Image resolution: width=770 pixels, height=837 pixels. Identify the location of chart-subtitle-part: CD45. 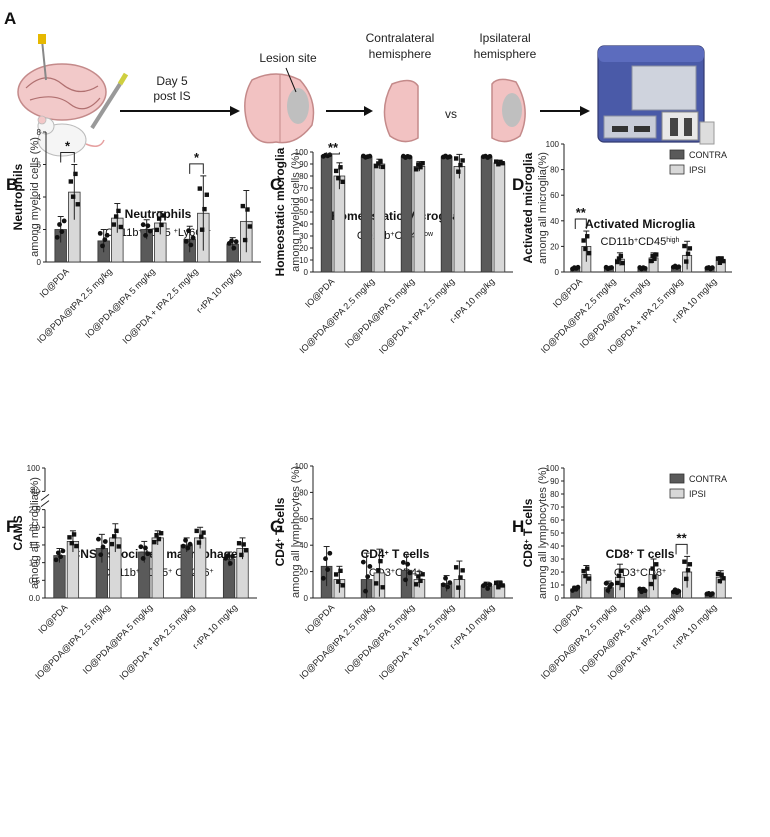
(652, 242).